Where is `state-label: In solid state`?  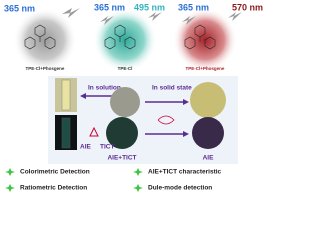 state-label: In solid state is located at coordinates (172, 88).